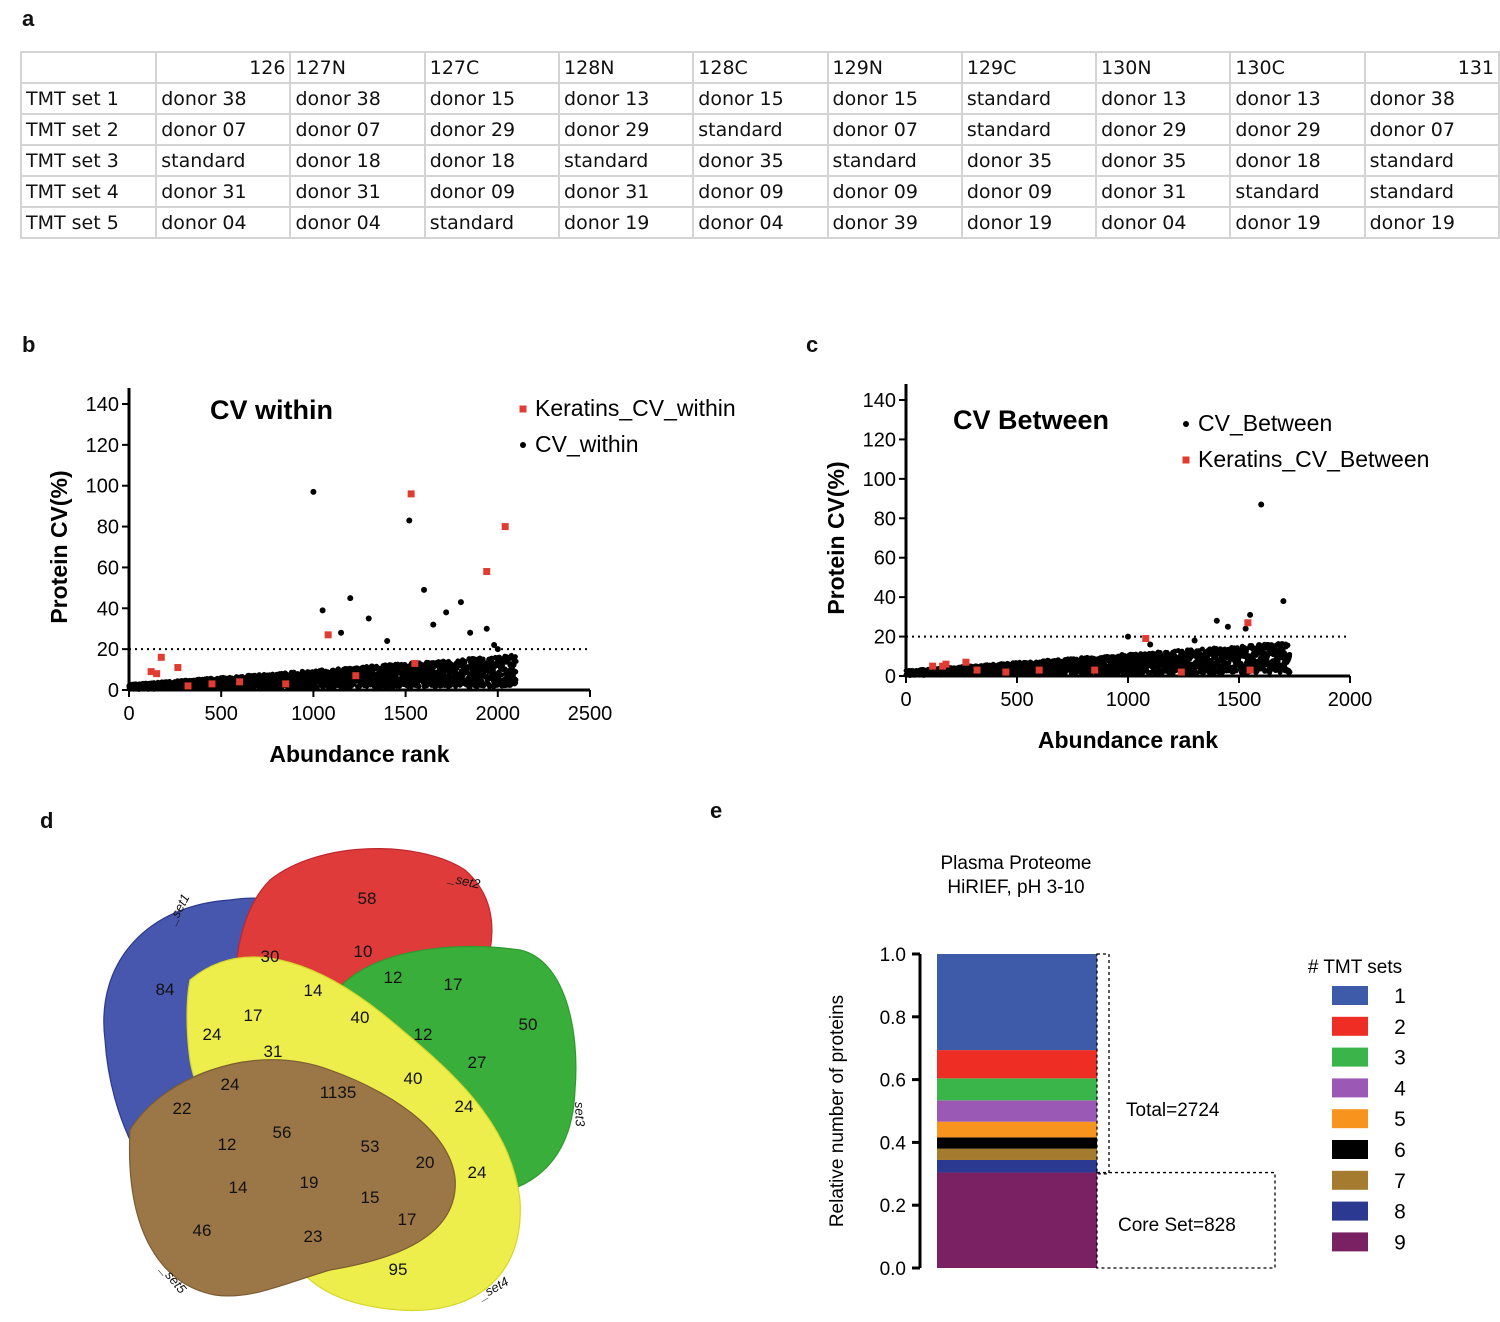 This screenshot has height=1322, width=1500. Describe the element at coordinates (1400, 1181) in the screenshot. I see `legend-label: 7` at that location.